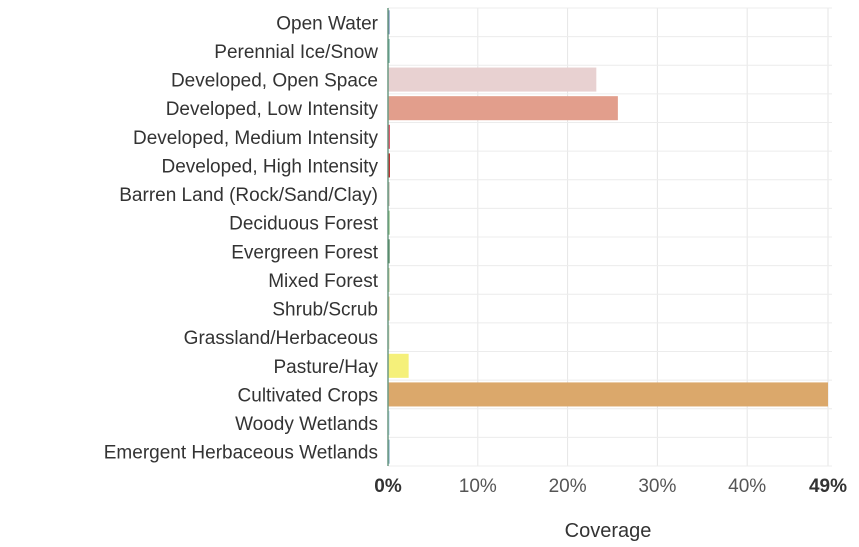 Image resolution: width=859 pixels, height=547 pixels. Describe the element at coordinates (256, 138) in the screenshot. I see `category-label-4: Developed, Medium Intensity` at that location.